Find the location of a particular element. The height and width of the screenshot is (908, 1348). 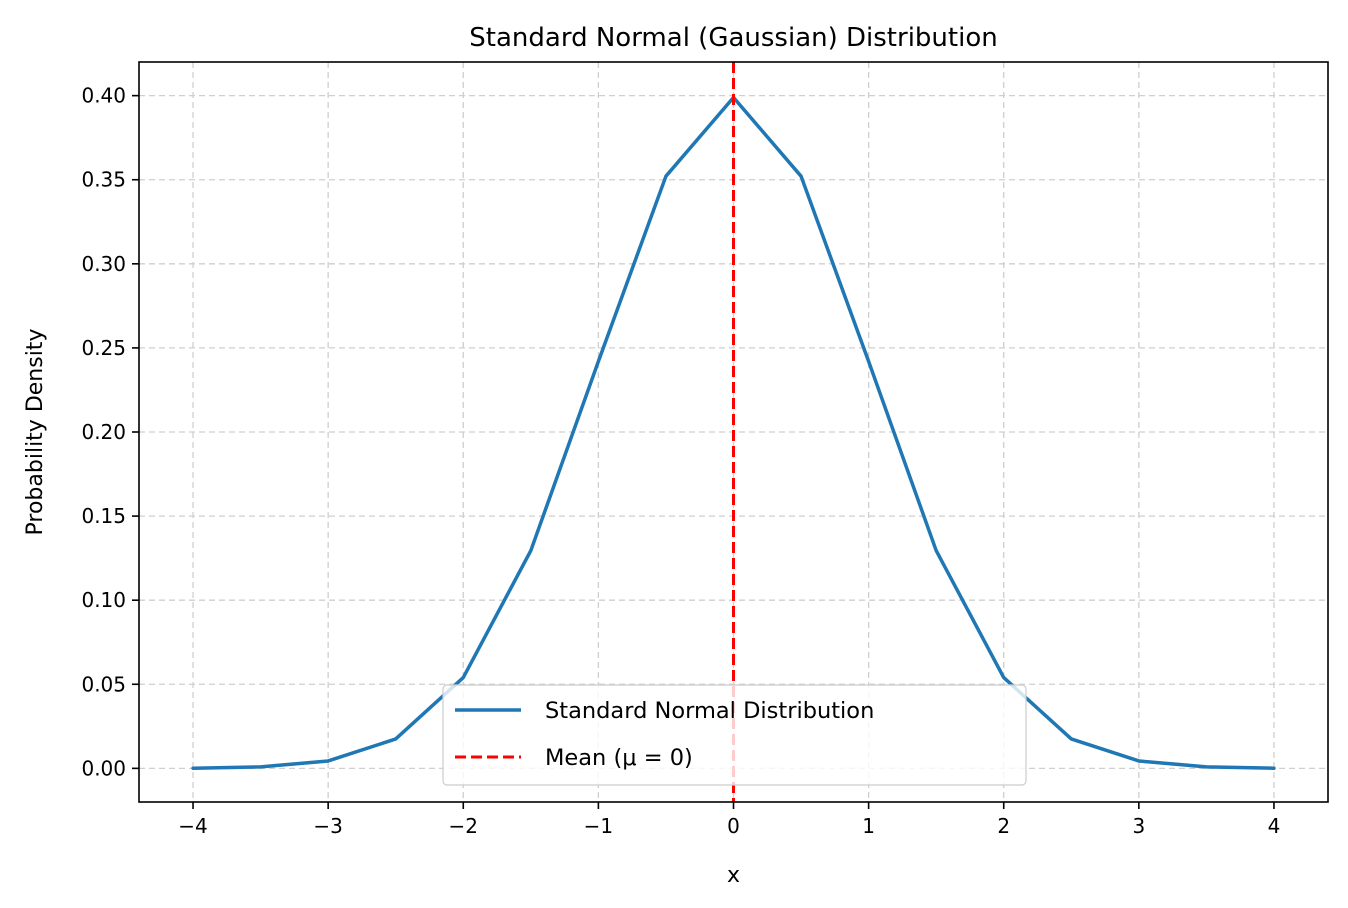

x-tick-label-4: 0 is located at coordinates (733, 826).